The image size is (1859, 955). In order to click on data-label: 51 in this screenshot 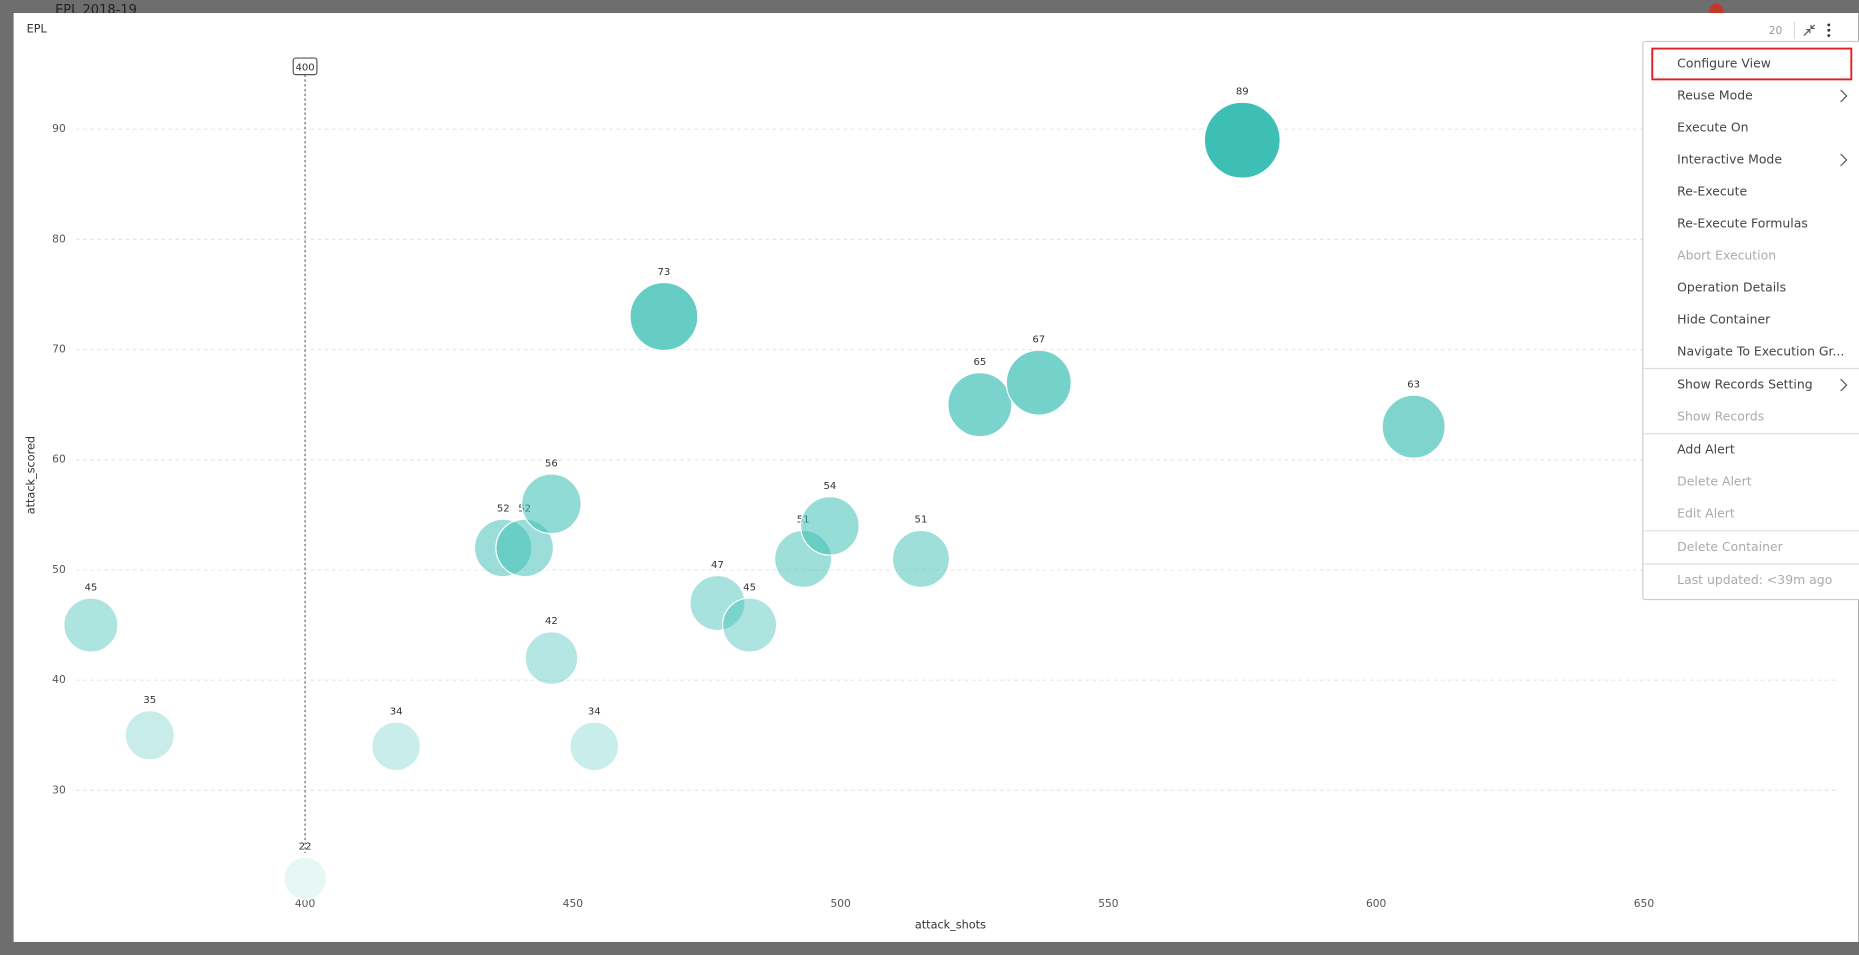, I will do `click(921, 520)`.